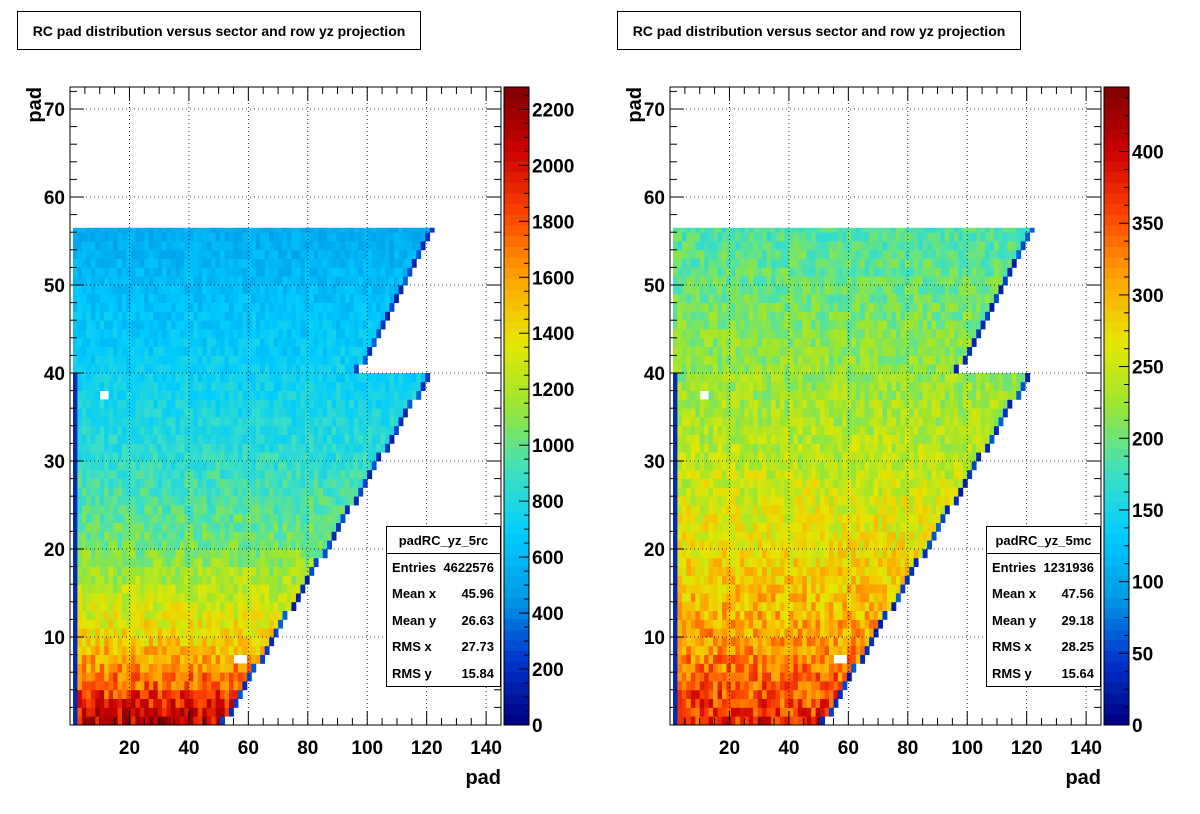  What do you see at coordinates (548, 558) in the screenshot?
I see `colorbar-tick-label: 600` at bounding box center [548, 558].